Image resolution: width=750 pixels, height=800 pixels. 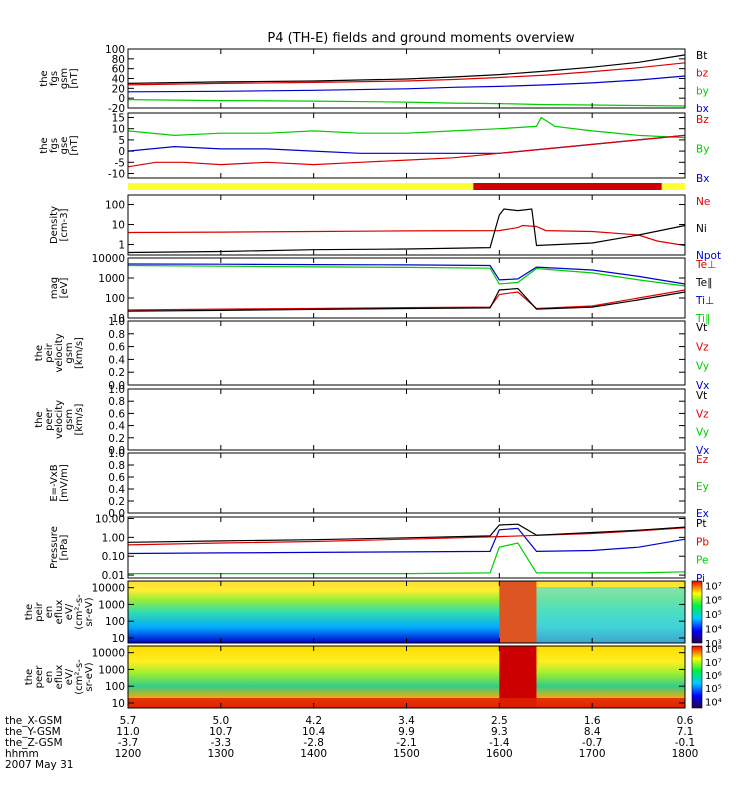 I want to click on legend-entry-Pi: Pi, so click(x=700, y=579).